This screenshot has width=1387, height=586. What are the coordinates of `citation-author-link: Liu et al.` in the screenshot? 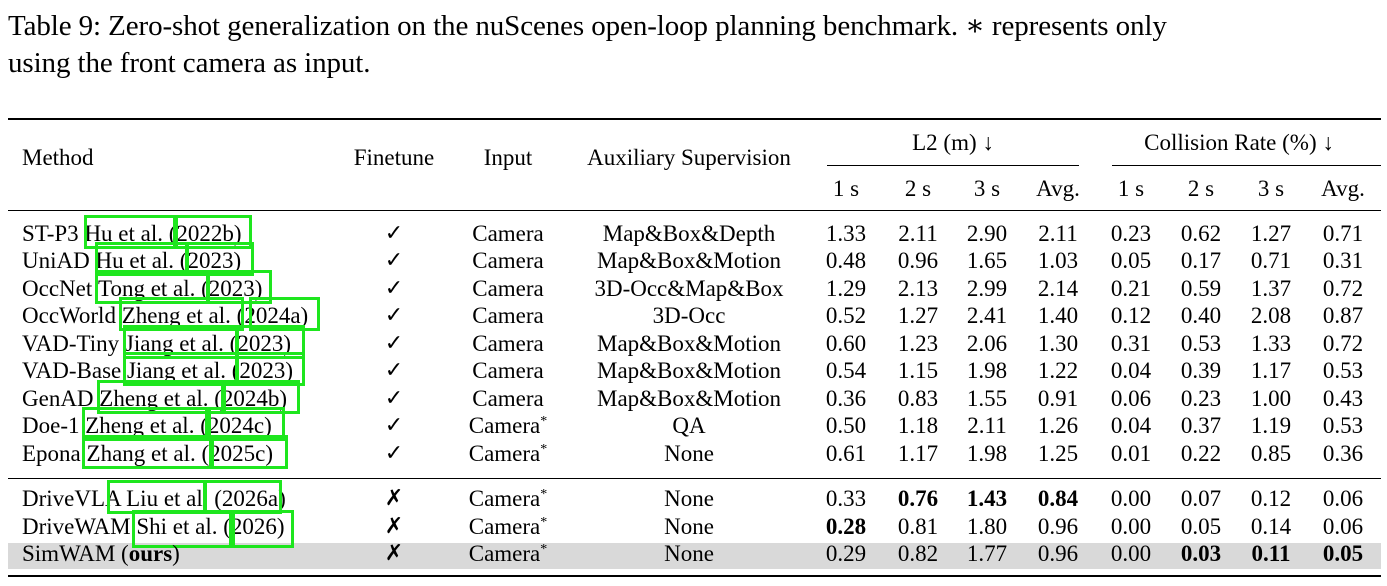 It's located at (167, 498).